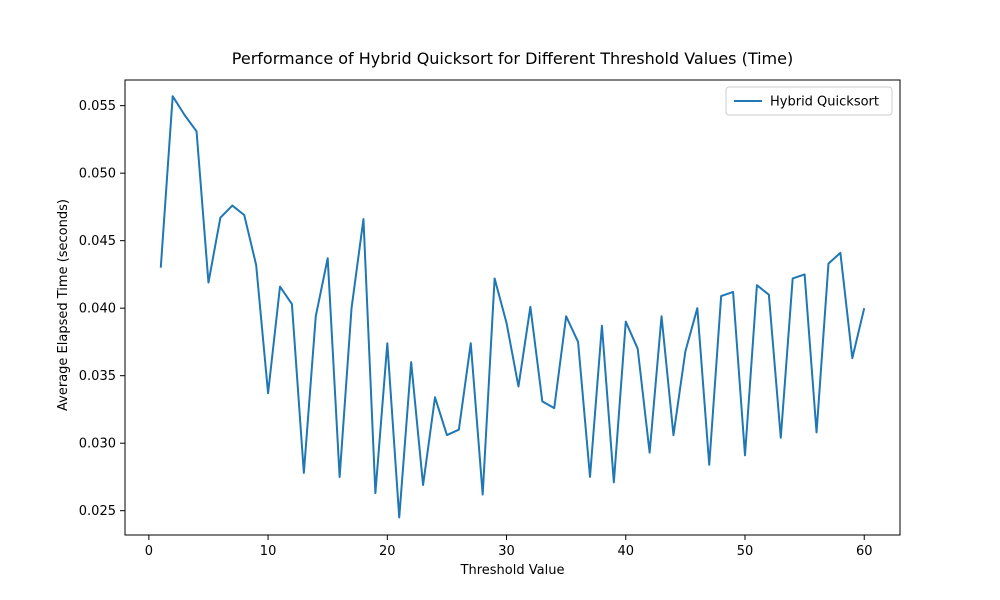 The width and height of the screenshot is (1000, 600). What do you see at coordinates (625, 551) in the screenshot?
I see `x-tick-label: 40` at bounding box center [625, 551].